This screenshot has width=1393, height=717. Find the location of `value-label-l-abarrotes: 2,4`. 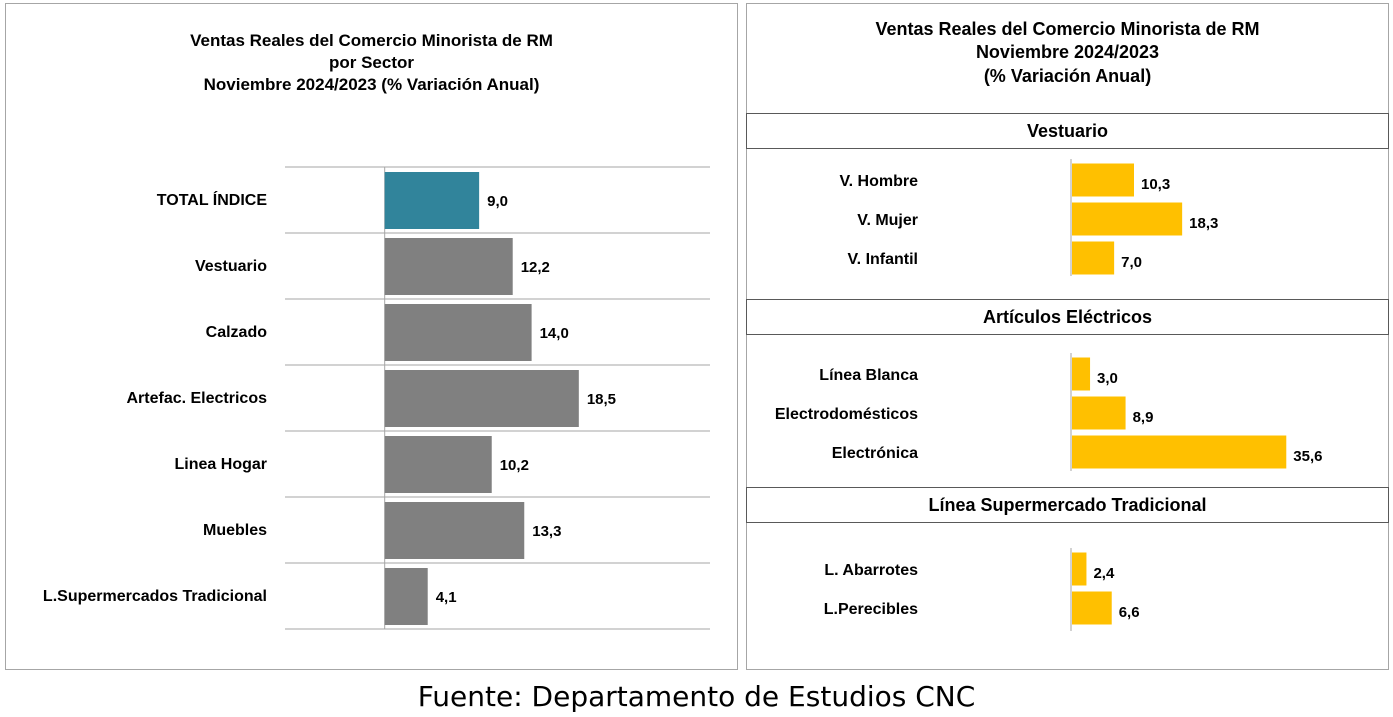

value-label-l-abarrotes: 2,4 is located at coordinates (1104, 573).